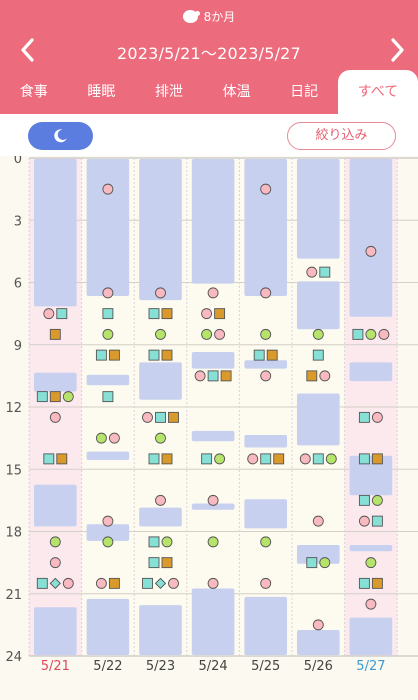 Image resolution: width=418 pixels, height=700 pixels. What do you see at coordinates (209, 92) in the screenshot?
I see `category-tabs: 食事 睡眠 排泄 体温 日記 すべて` at bounding box center [209, 92].